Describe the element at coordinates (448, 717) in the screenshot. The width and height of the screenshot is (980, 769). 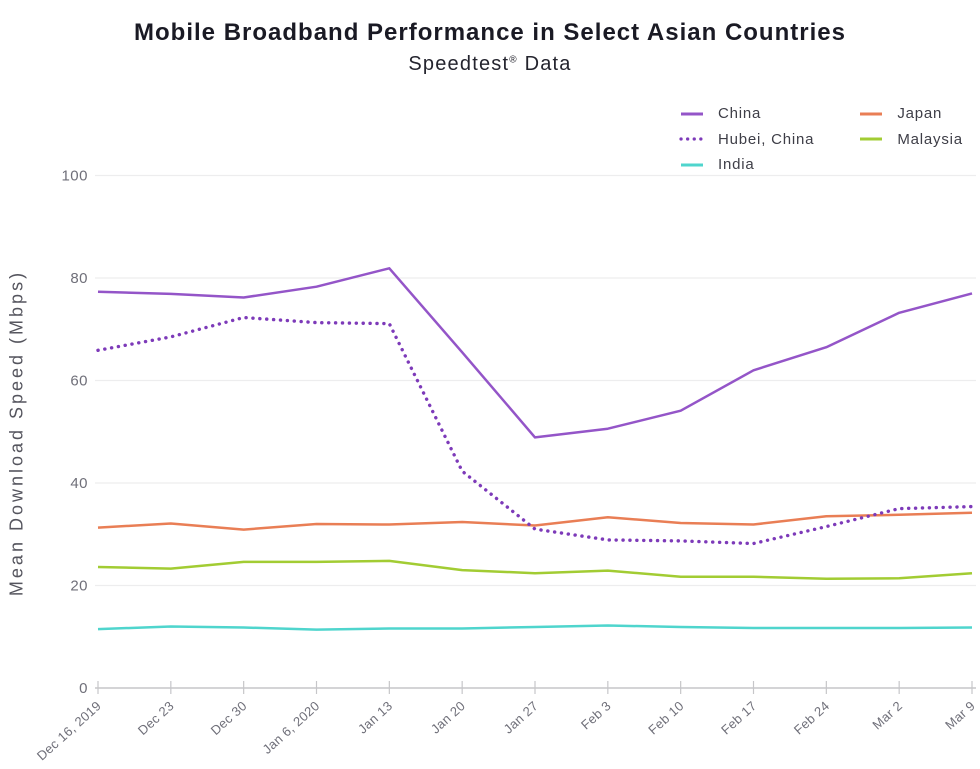
I see `x-tick-label-jan-20: Jan 20` at that location.